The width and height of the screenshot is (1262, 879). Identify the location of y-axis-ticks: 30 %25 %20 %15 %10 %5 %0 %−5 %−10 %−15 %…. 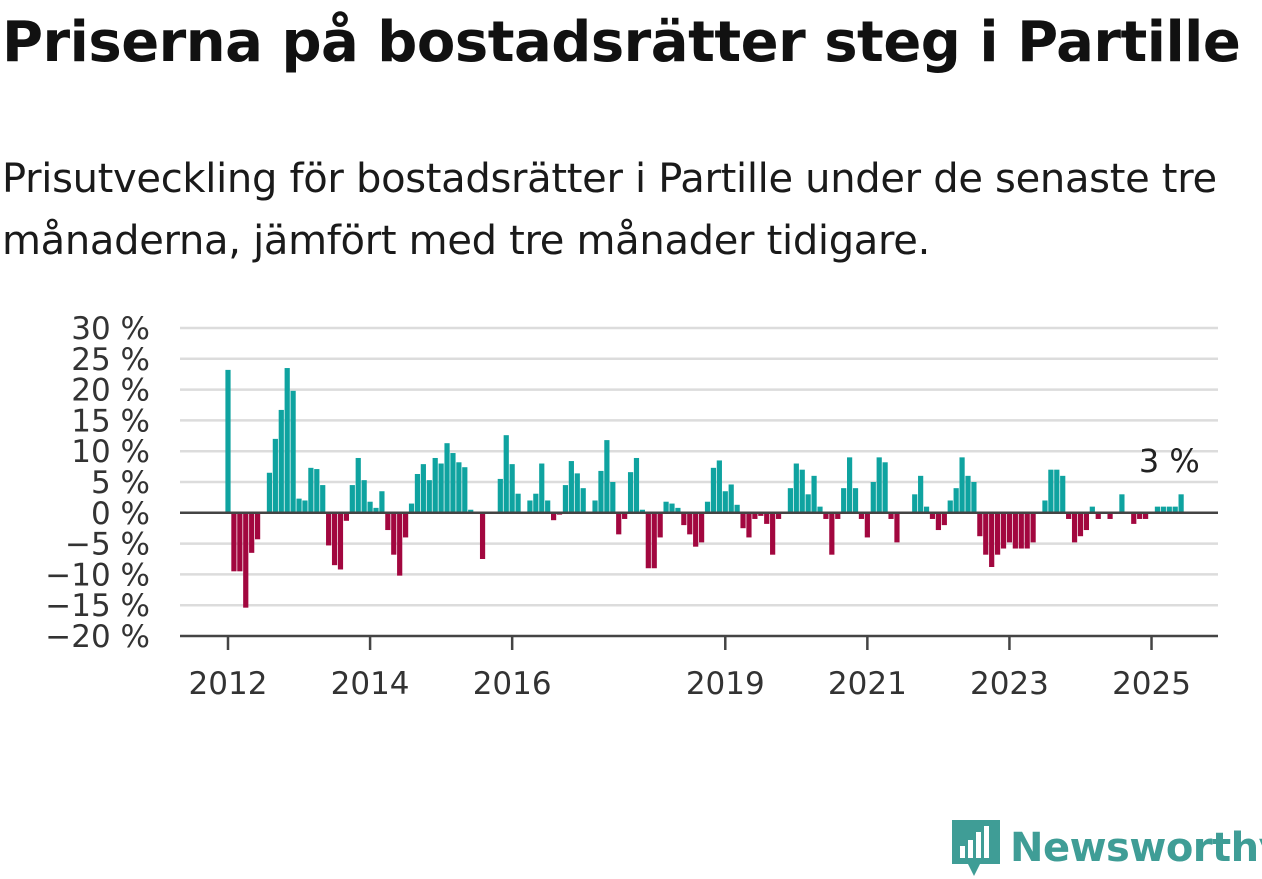
(97, 483).